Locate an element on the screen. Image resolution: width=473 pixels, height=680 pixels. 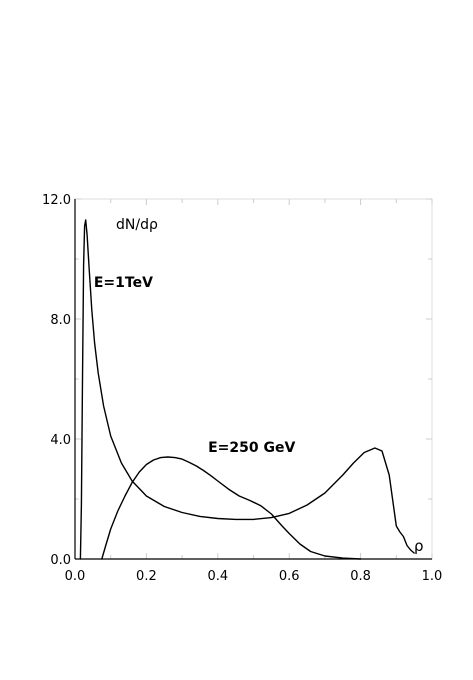
x-tick-label: 0.2 is located at coordinates (146, 576).